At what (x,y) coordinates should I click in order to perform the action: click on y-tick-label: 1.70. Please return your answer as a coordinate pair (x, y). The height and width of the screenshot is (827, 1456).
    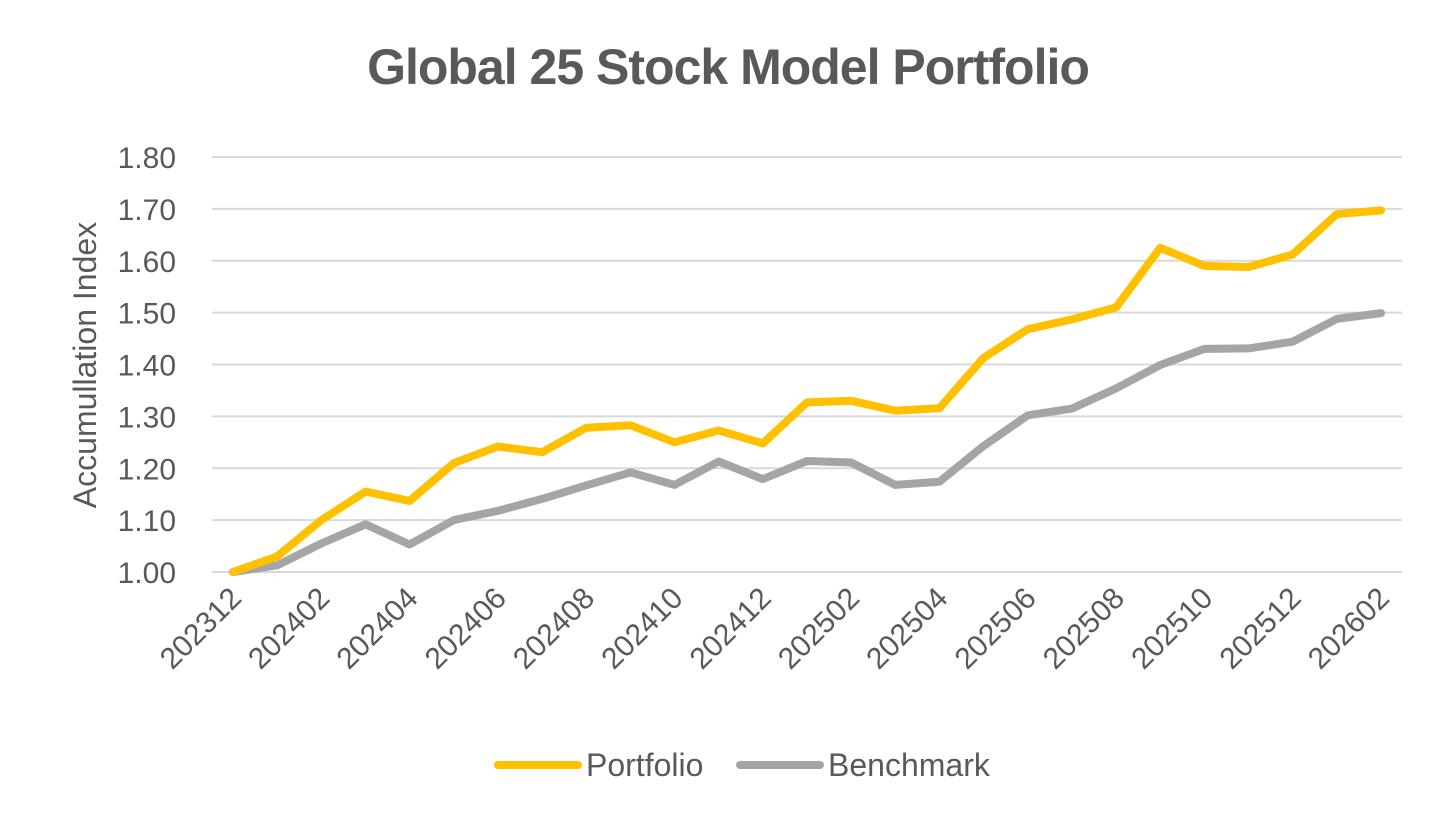
    Looking at the image, I should click on (147, 210).